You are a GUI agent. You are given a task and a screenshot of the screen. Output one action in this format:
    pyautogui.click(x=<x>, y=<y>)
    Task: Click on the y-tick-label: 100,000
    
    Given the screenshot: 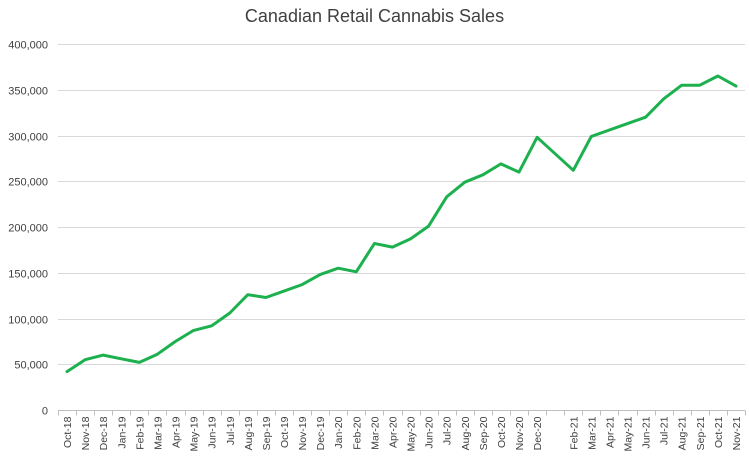 What is the action you would take?
    pyautogui.click(x=28, y=321)
    